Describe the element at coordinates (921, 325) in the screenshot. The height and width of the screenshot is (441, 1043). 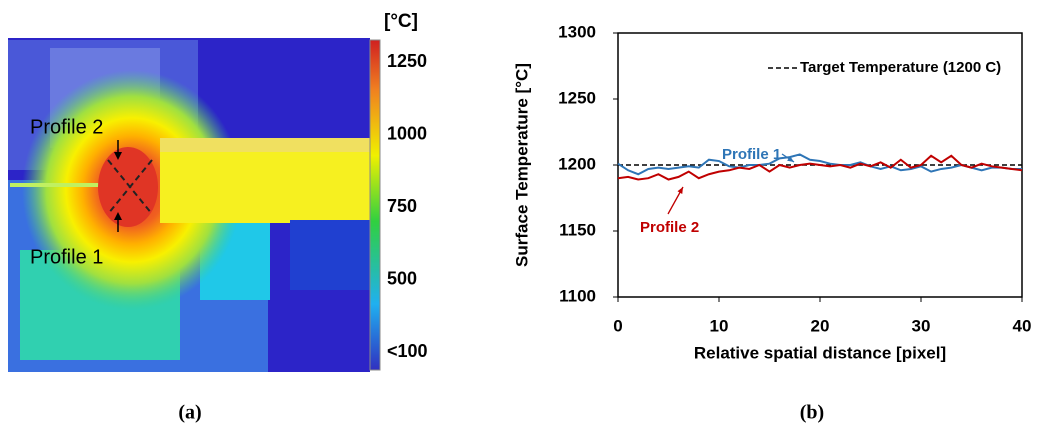
I see `x-tick-label: 30` at that location.